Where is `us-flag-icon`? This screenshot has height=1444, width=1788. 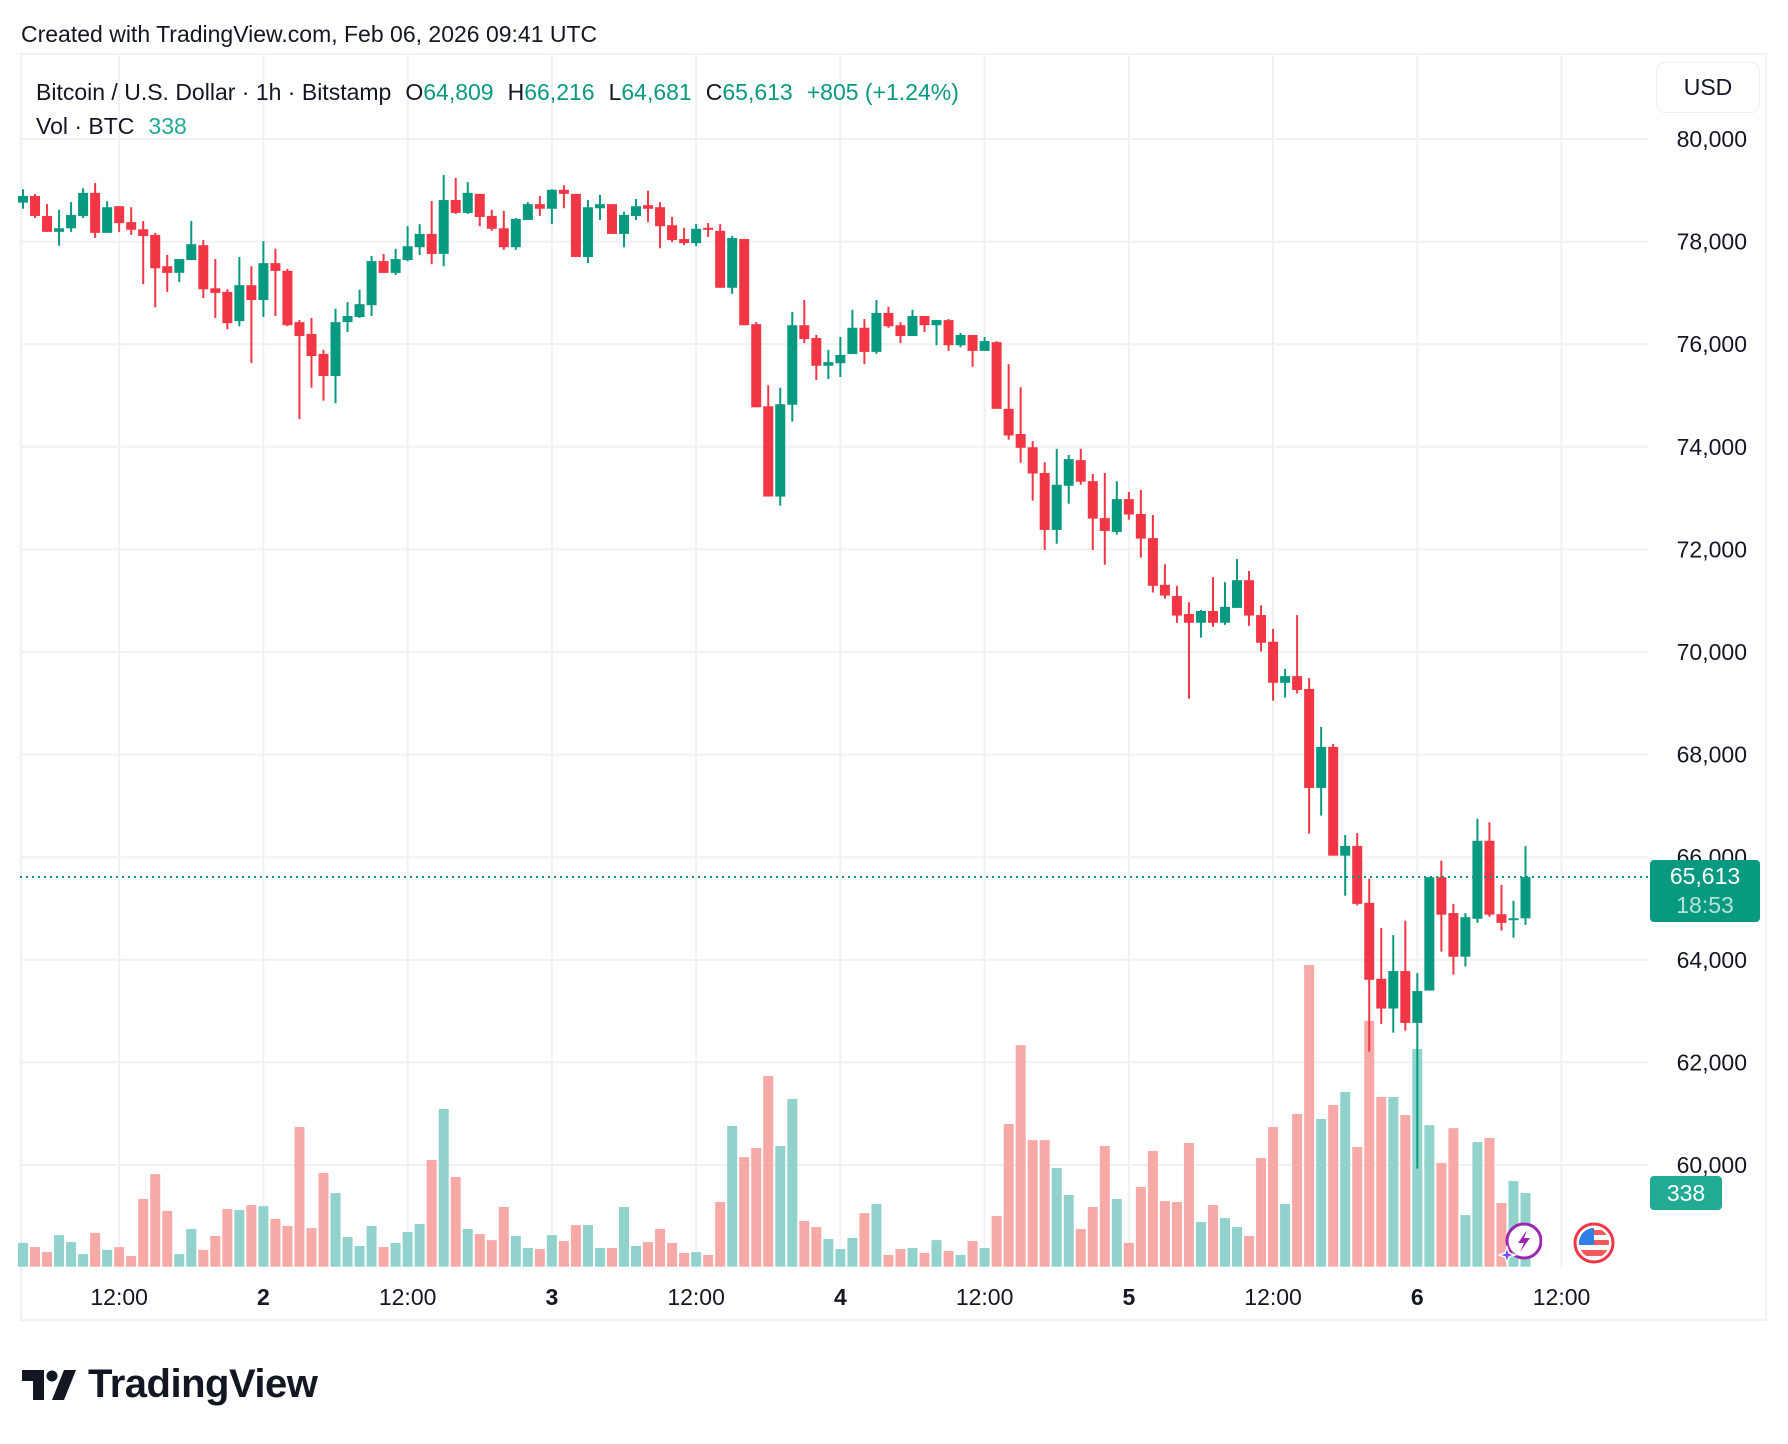
us-flag-icon is located at coordinates (1594, 1243).